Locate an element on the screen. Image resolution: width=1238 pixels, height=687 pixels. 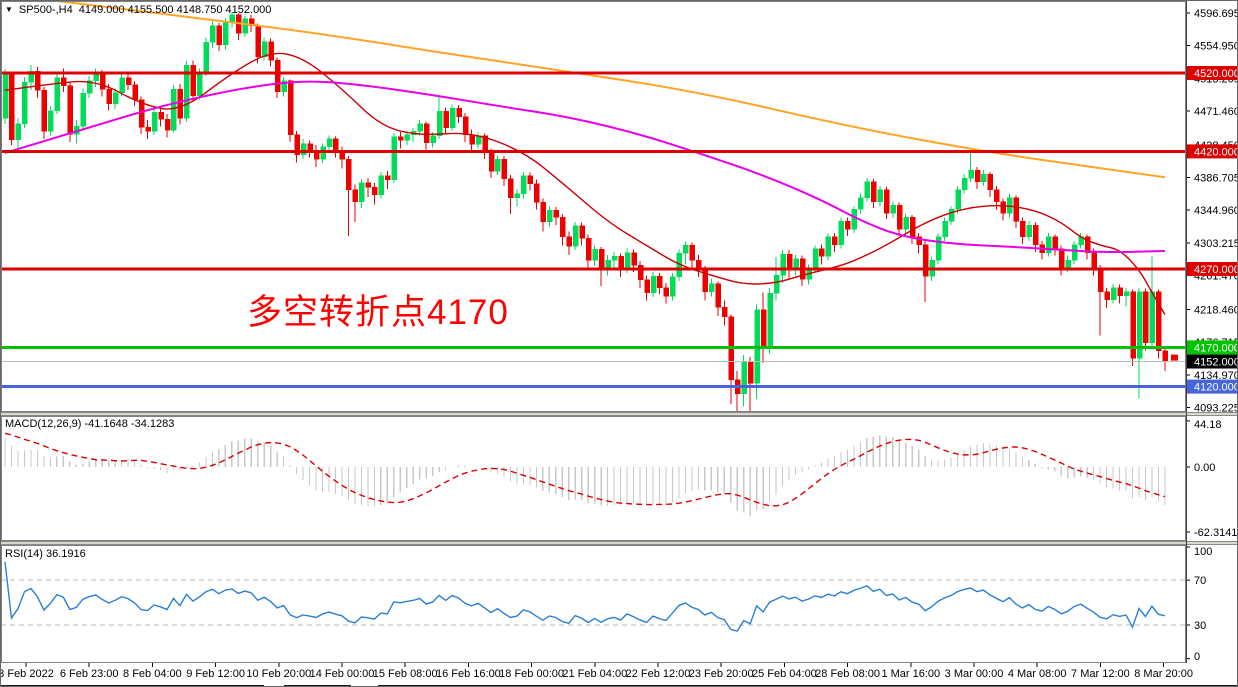
time-axis-label: 25 Feb 04:00 is located at coordinates (784, 674).